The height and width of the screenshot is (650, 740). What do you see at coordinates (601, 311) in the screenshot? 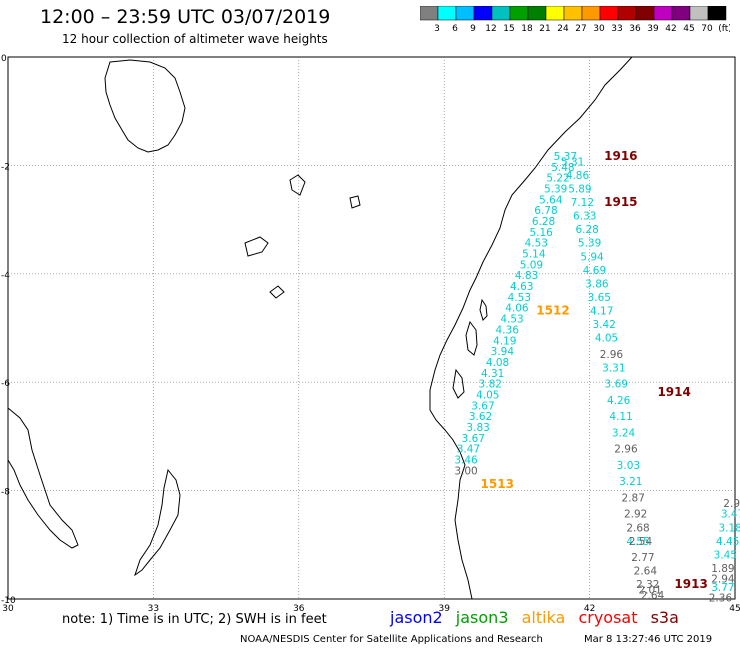
I see `wave-height-label: 4.17` at bounding box center [601, 311].